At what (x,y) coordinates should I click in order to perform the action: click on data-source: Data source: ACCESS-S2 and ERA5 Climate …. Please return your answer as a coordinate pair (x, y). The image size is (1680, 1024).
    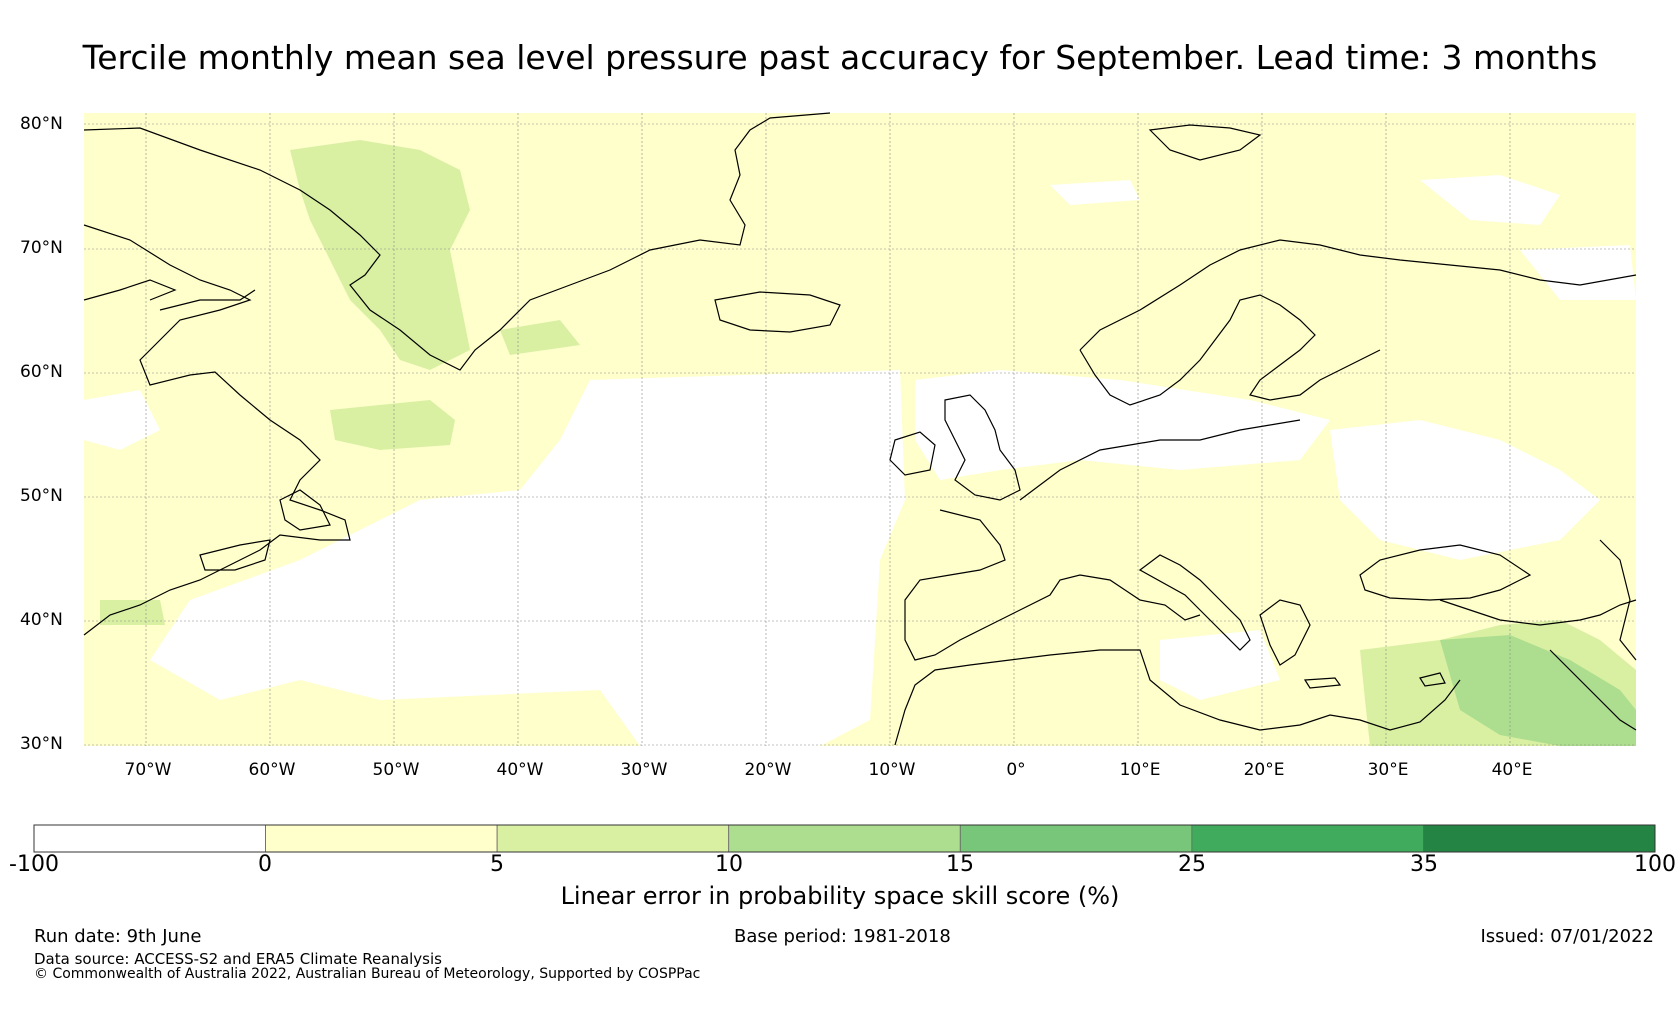
    Looking at the image, I should click on (238, 959).